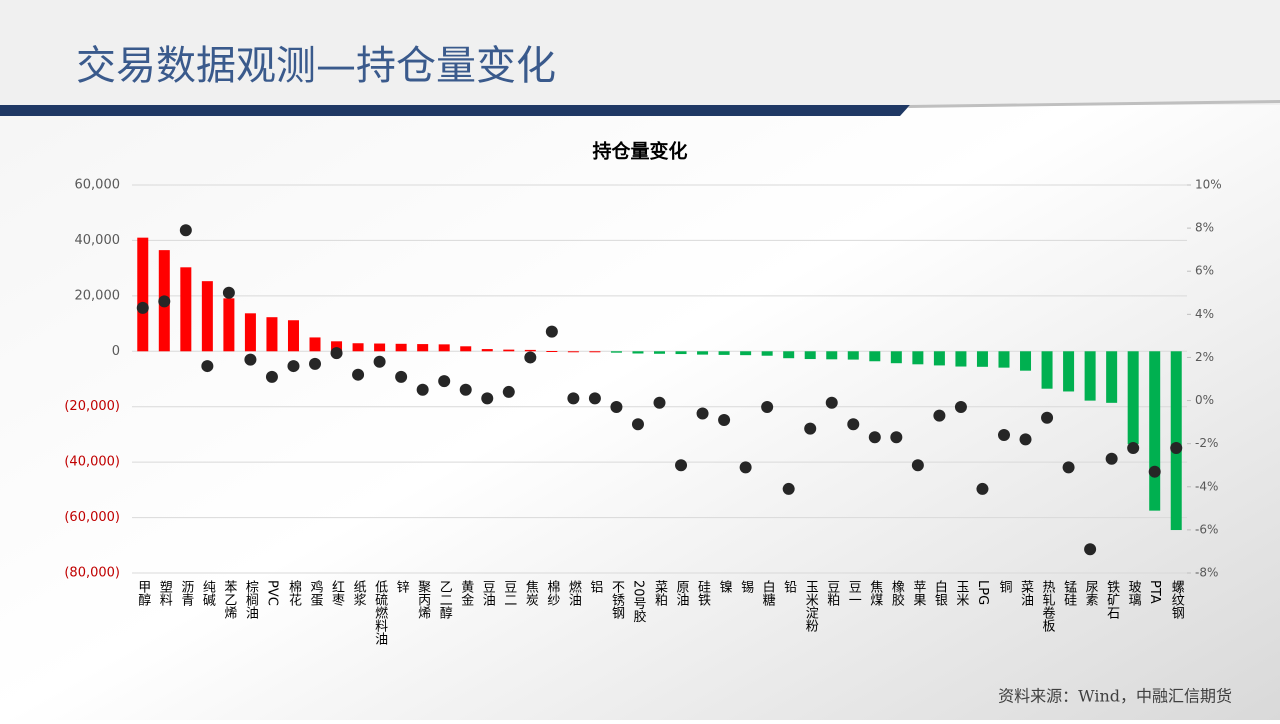 The width and height of the screenshot is (1280, 724). What do you see at coordinates (897, 593) in the screenshot?
I see `x-tick-label: 橡胶` at bounding box center [897, 593].